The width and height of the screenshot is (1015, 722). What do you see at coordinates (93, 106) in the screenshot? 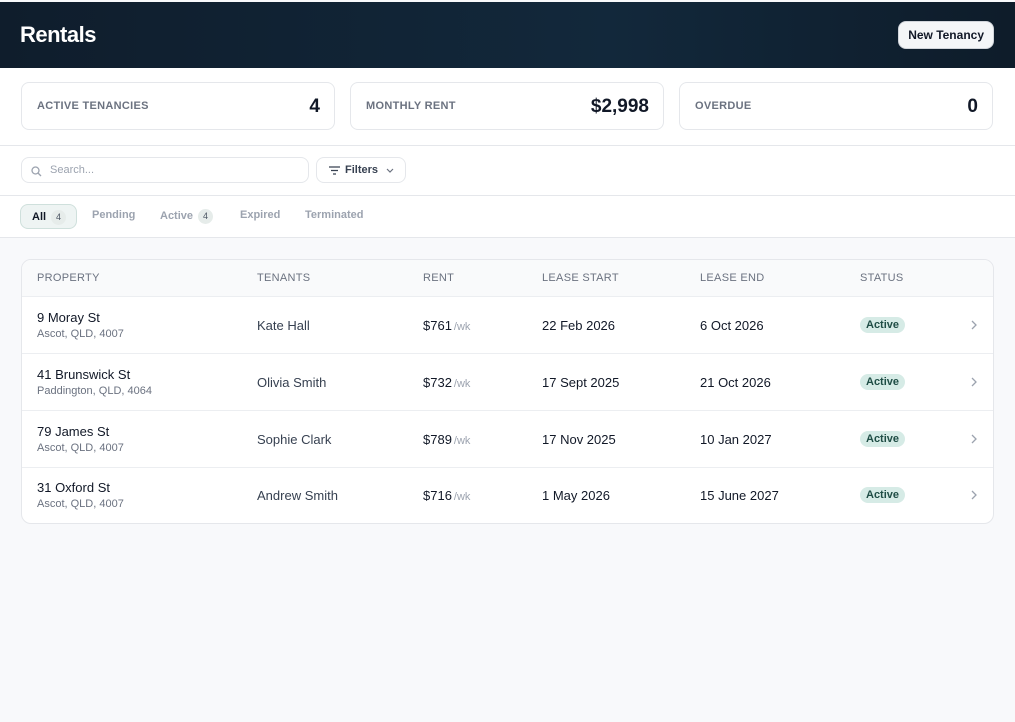
I see `stat-label: ACTIVE TENANCIES` at bounding box center [93, 106].